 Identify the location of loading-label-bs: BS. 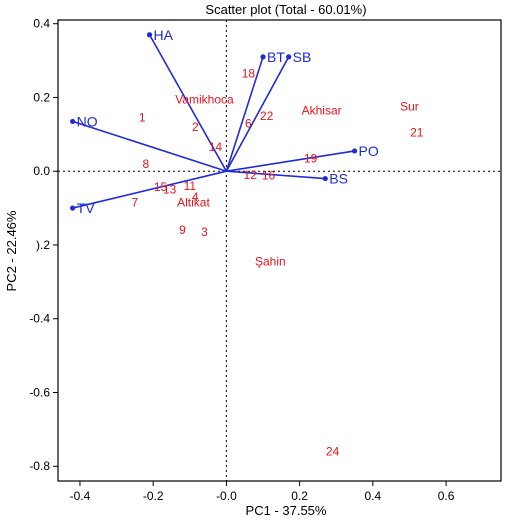
(338, 179).